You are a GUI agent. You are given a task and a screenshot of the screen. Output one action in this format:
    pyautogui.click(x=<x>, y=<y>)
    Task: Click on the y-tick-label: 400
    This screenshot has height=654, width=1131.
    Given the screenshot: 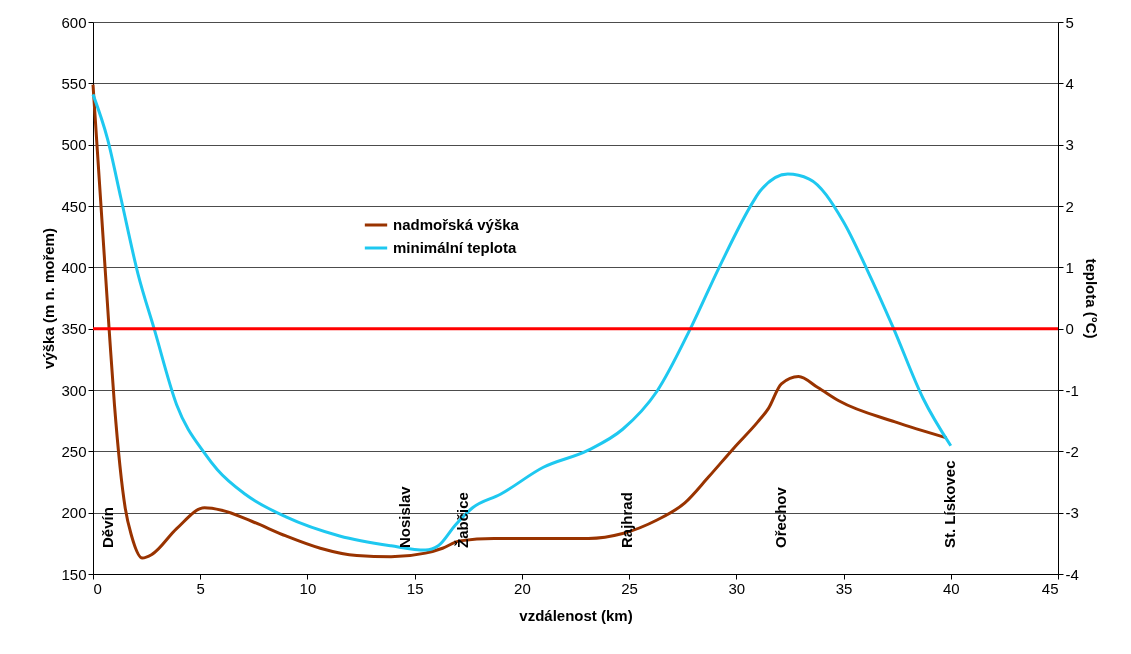 What is the action you would take?
    pyautogui.click(x=74, y=267)
    